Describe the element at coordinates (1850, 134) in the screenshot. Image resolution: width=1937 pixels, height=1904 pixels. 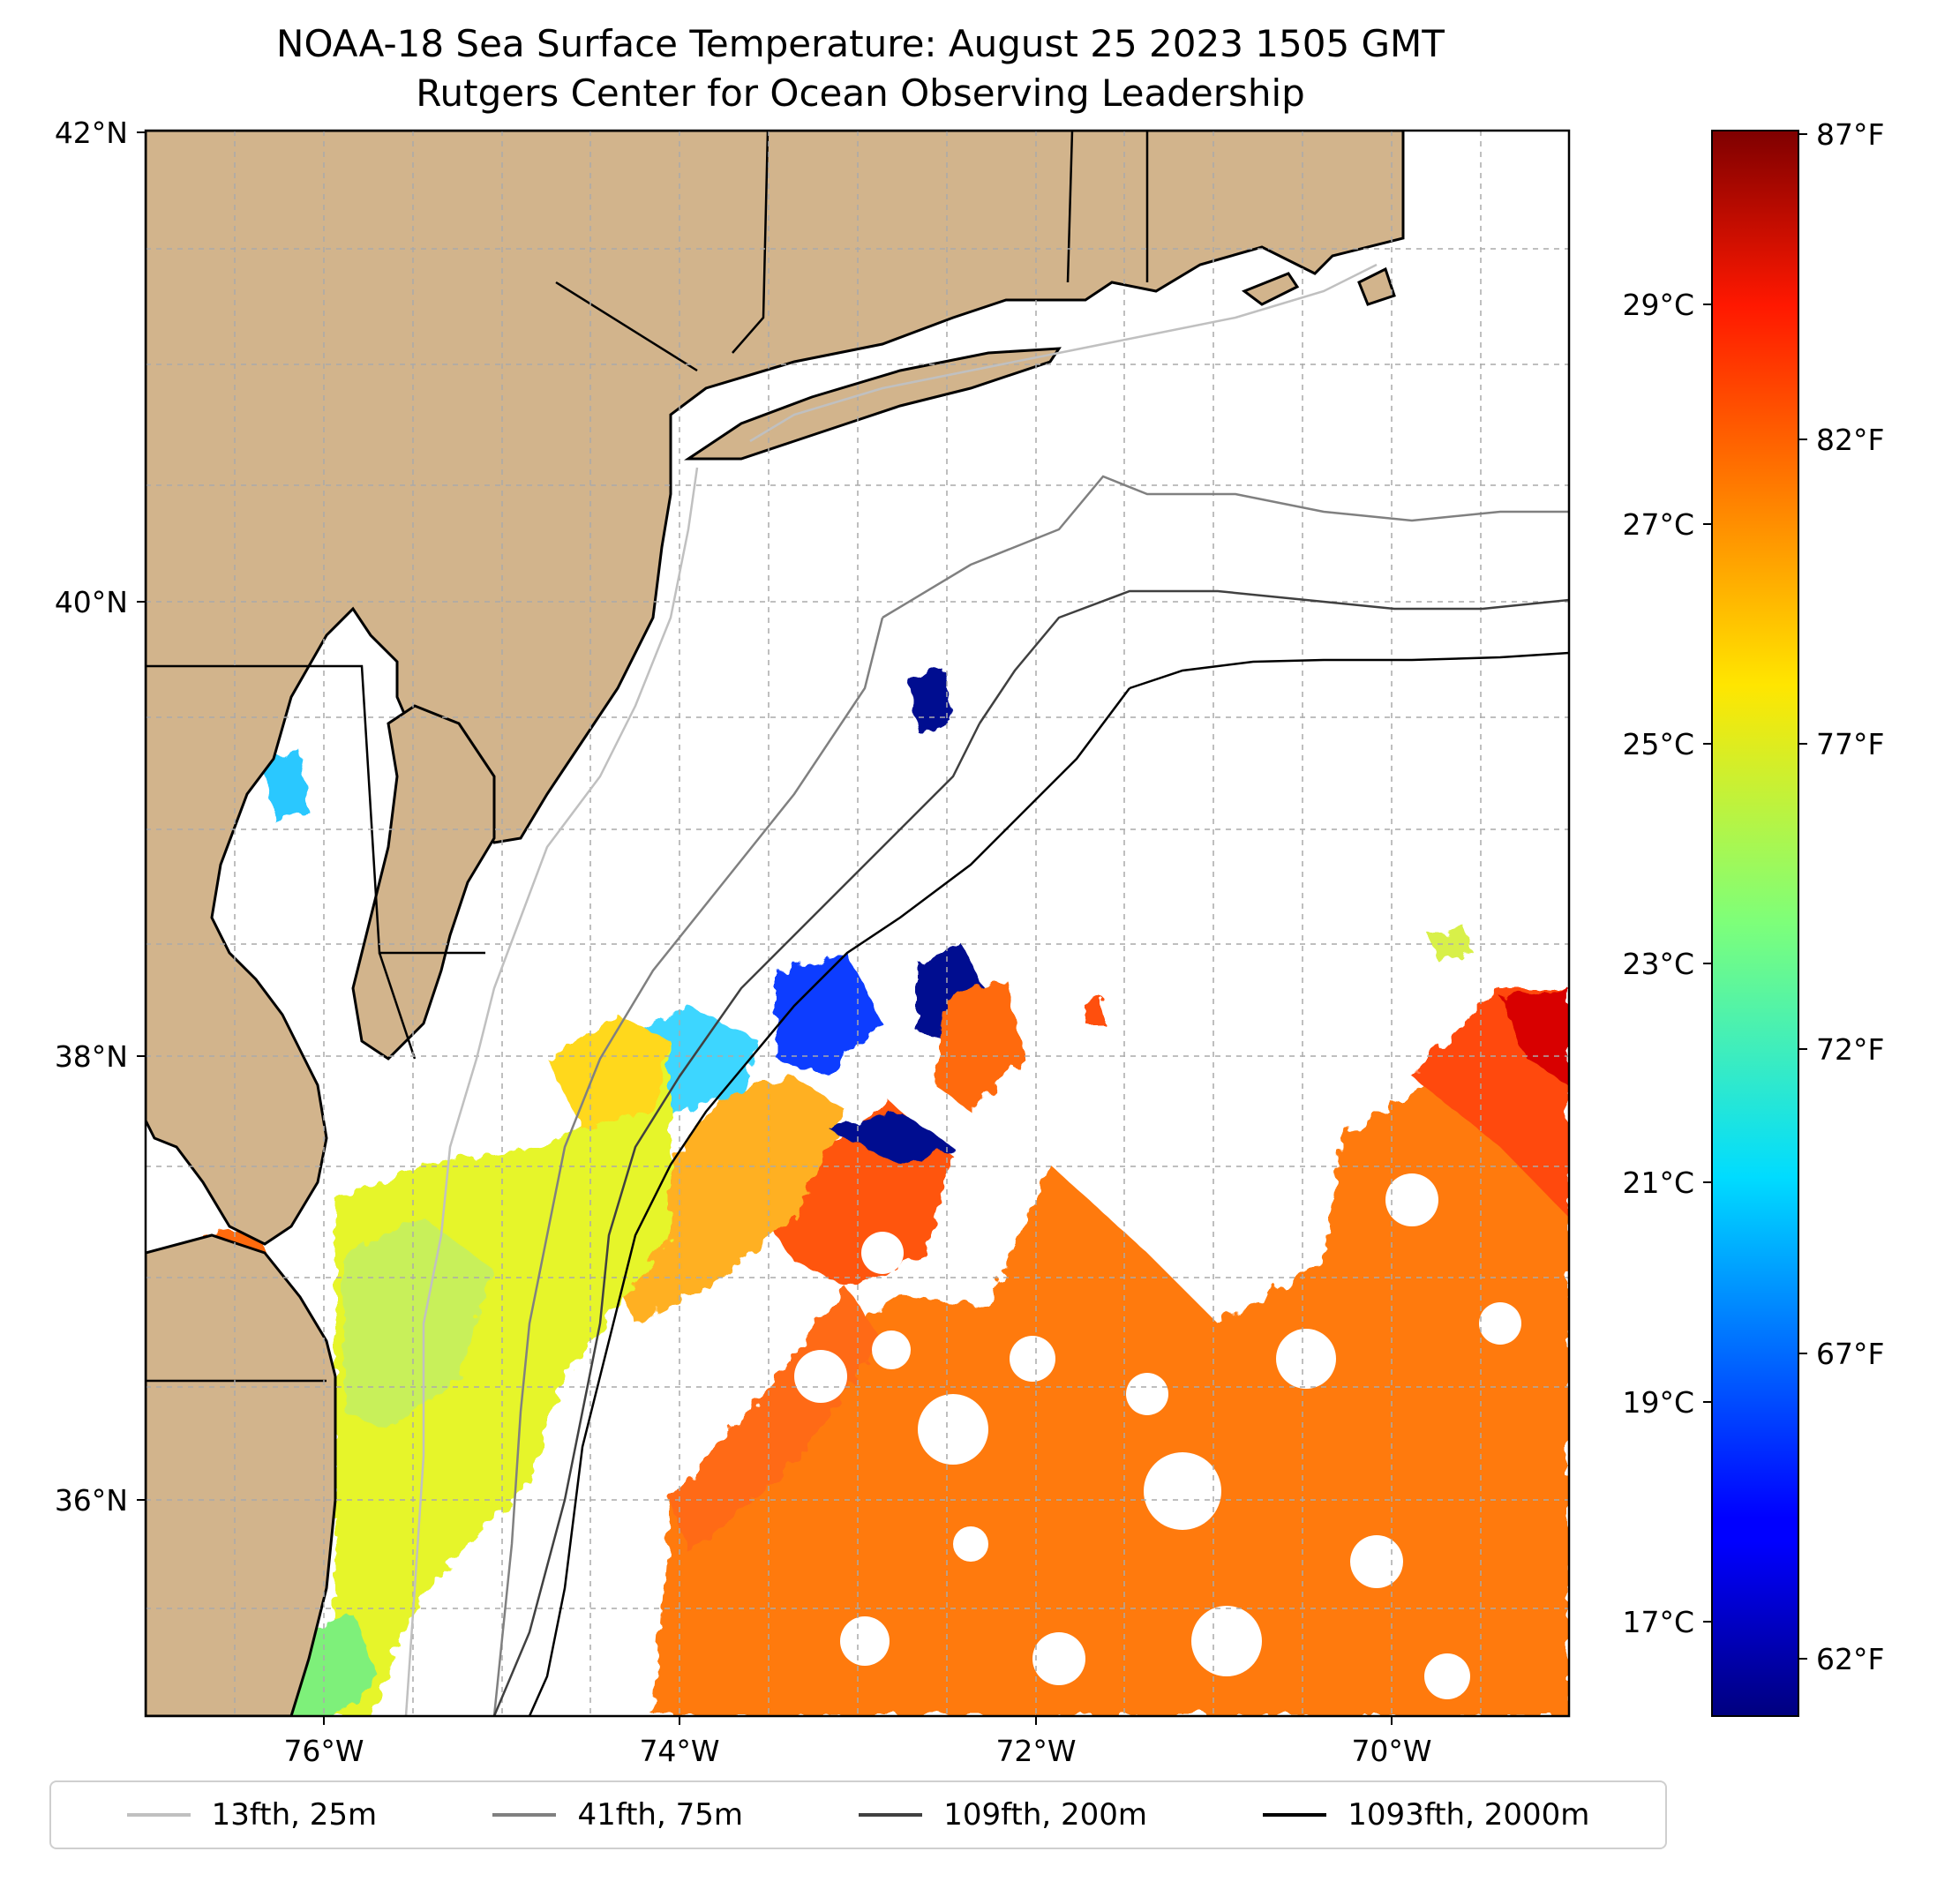
I see `fahrenheit-tick: 87°F` at that location.